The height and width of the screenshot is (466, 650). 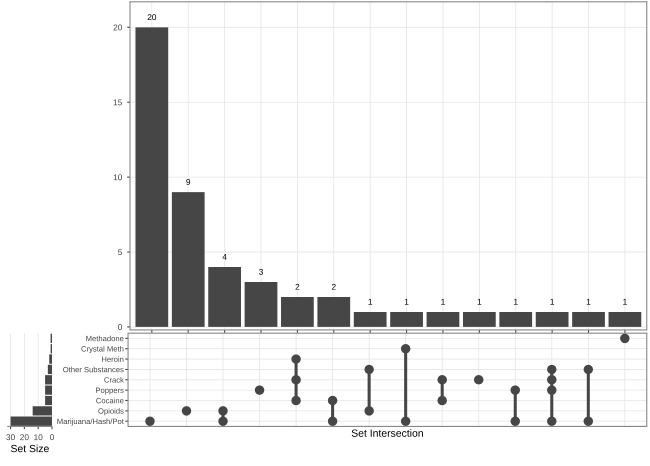 What do you see at coordinates (120, 327) in the screenshot?
I see `y-tick-label: 0` at bounding box center [120, 327].